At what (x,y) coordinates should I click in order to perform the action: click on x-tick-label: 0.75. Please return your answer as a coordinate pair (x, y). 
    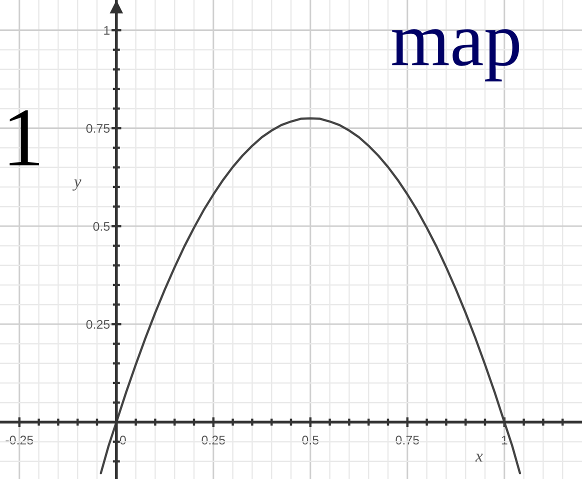
    Looking at the image, I should click on (408, 440).